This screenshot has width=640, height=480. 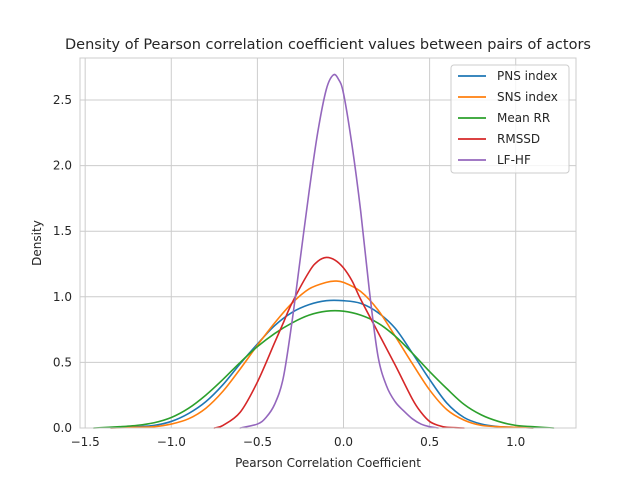 I want to click on legend-label-mean-rr: Mean RR, so click(x=523, y=118).